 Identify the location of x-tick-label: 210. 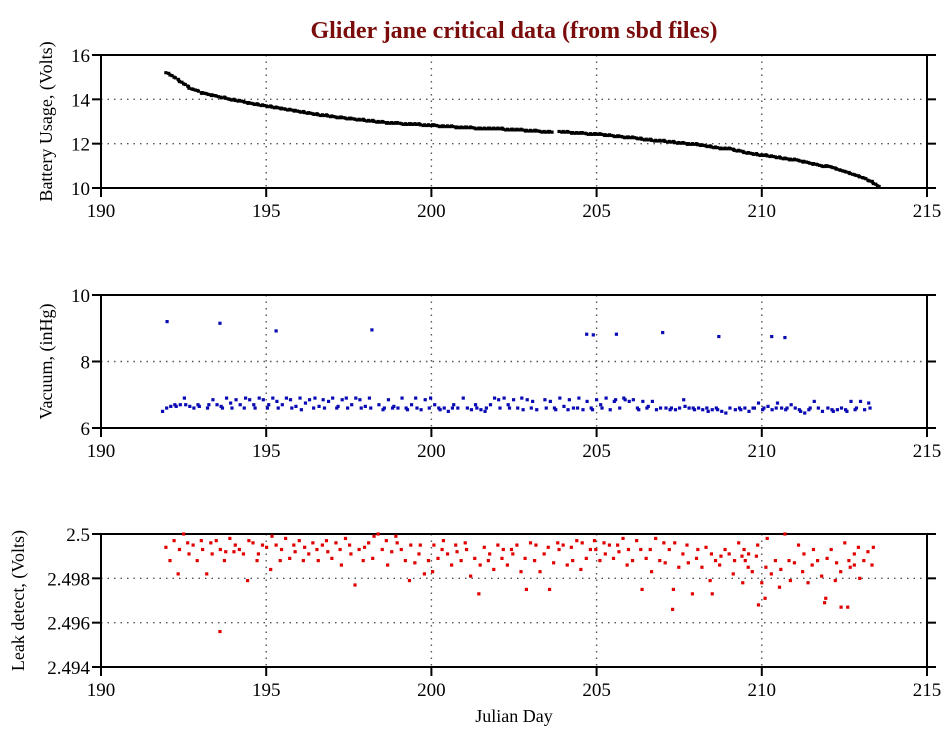
(762, 211).